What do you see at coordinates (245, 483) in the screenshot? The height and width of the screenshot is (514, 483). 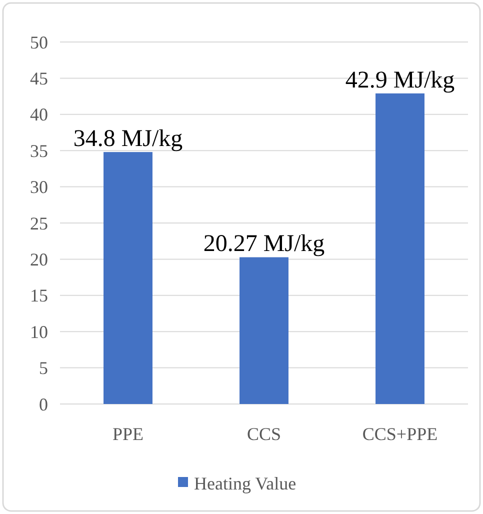 I see `legend-label: Heating Value` at bounding box center [245, 483].